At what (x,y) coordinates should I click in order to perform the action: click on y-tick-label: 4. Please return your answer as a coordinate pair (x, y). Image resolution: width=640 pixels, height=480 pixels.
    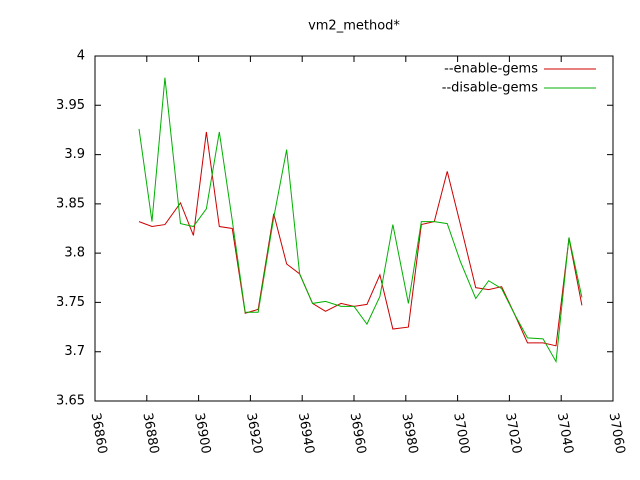
    Looking at the image, I should click on (81, 56).